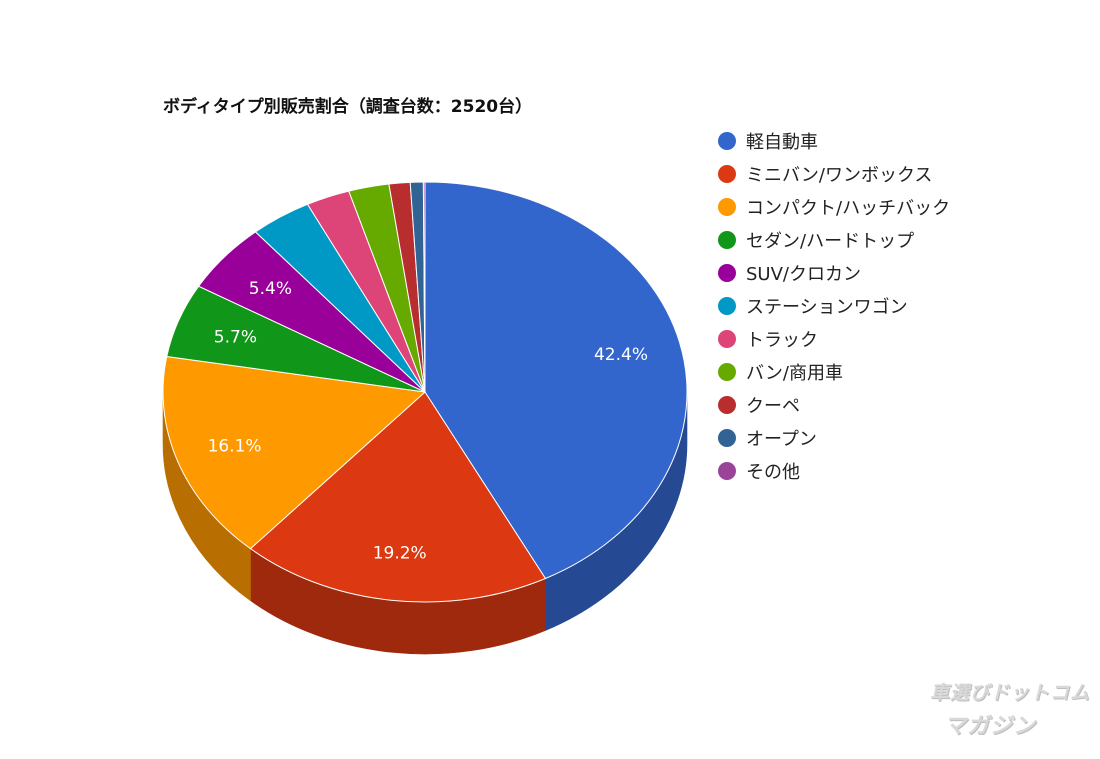 This screenshot has height=759, width=1100. I want to click on legend-item: ステーションワゴン, so click(834, 305).